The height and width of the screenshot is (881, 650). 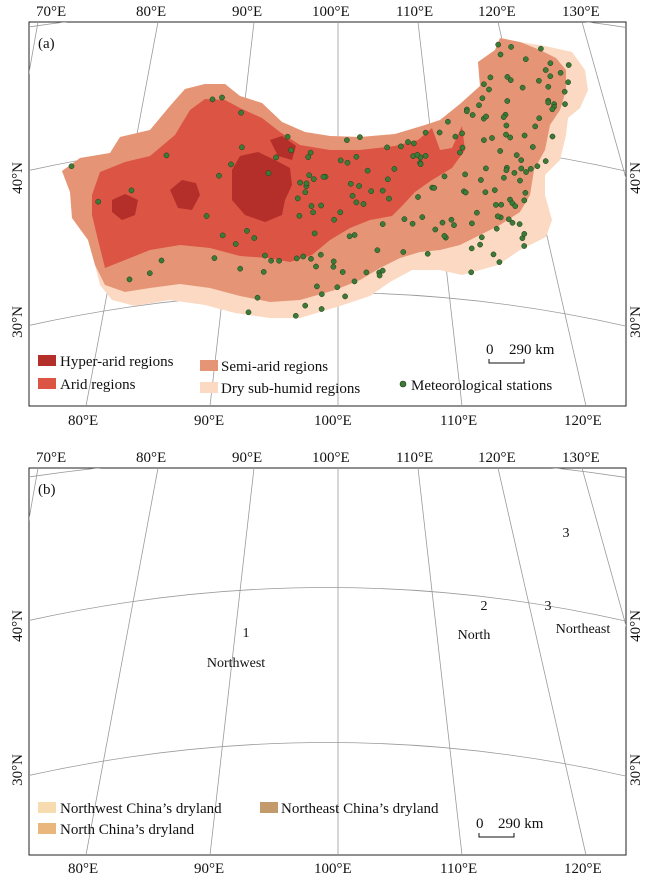 I want to click on lon-label: 80°E, so click(x=151, y=12).